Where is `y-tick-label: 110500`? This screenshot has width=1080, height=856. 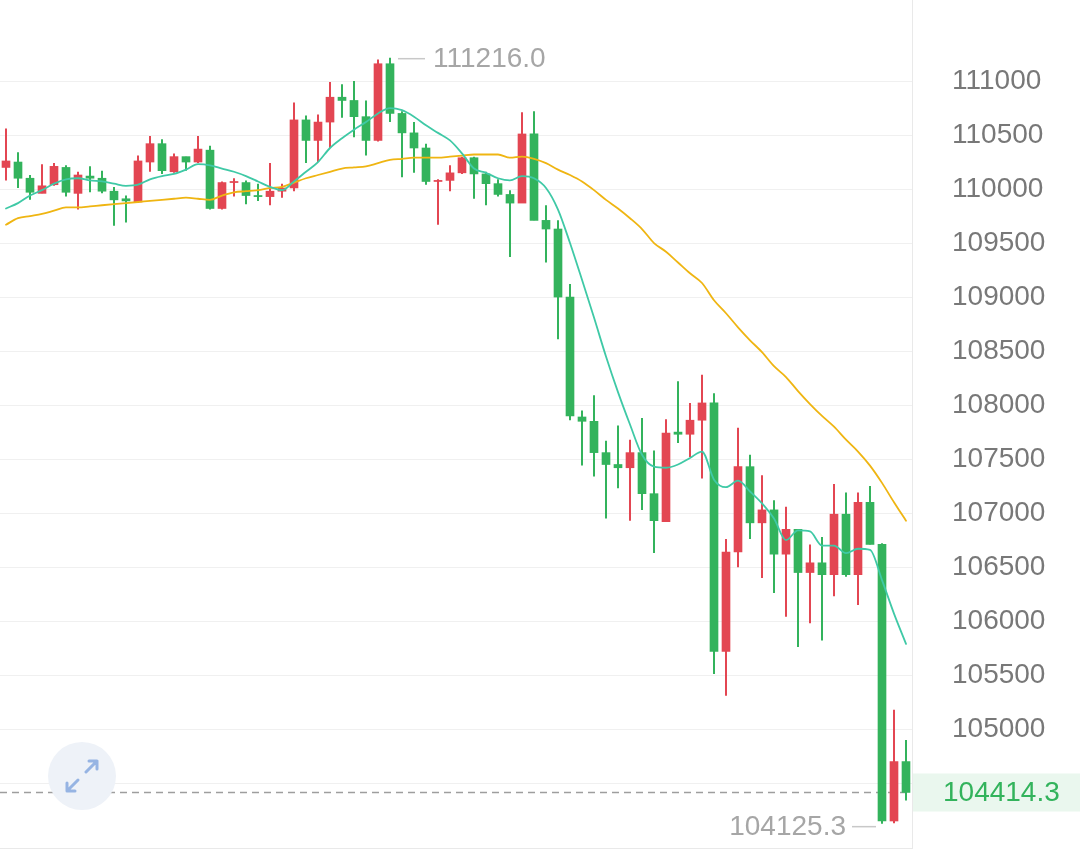
y-tick-label: 110500 is located at coordinates (998, 133).